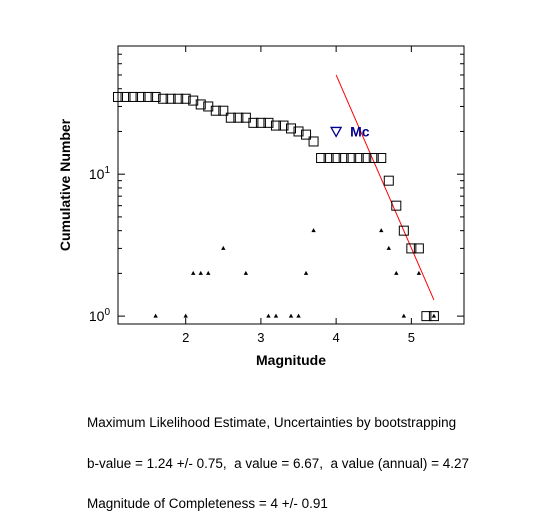 The width and height of the screenshot is (544, 524). What do you see at coordinates (360, 131) in the screenshot?
I see `mc-label: Mc` at bounding box center [360, 131].